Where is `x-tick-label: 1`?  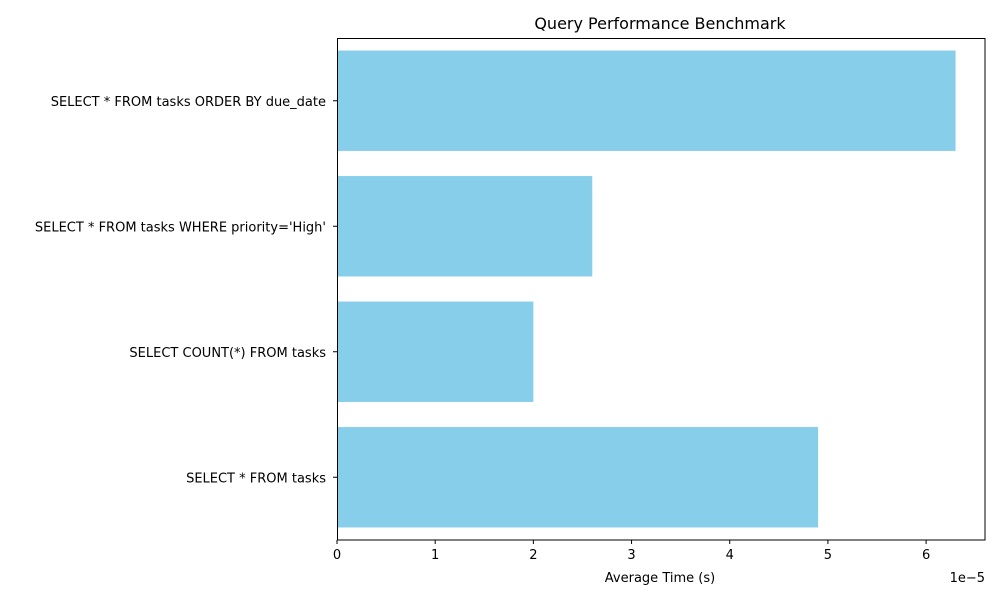
x-tick-label: 1 is located at coordinates (435, 555).